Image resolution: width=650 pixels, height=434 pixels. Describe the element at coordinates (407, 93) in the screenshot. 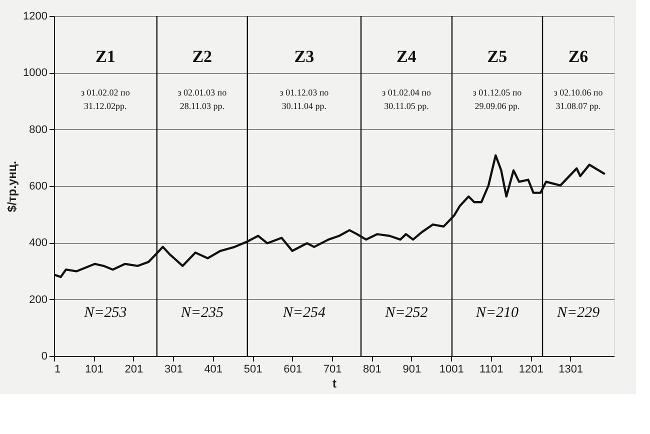

I see `annotation: з 01.02.04 по` at that location.